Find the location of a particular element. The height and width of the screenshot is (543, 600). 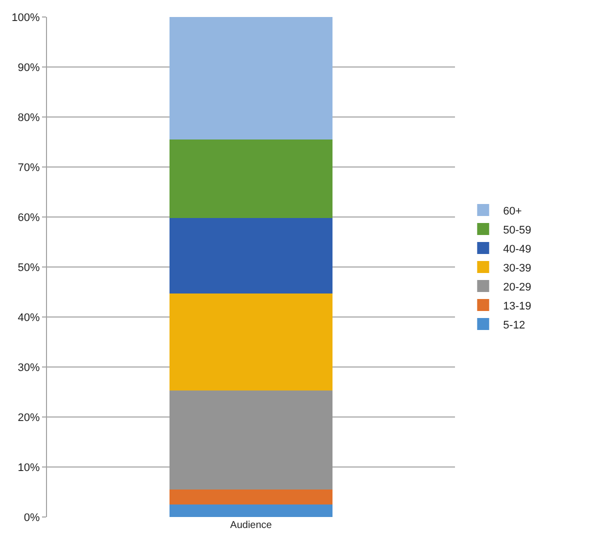

legend-label: 60+ is located at coordinates (512, 211).